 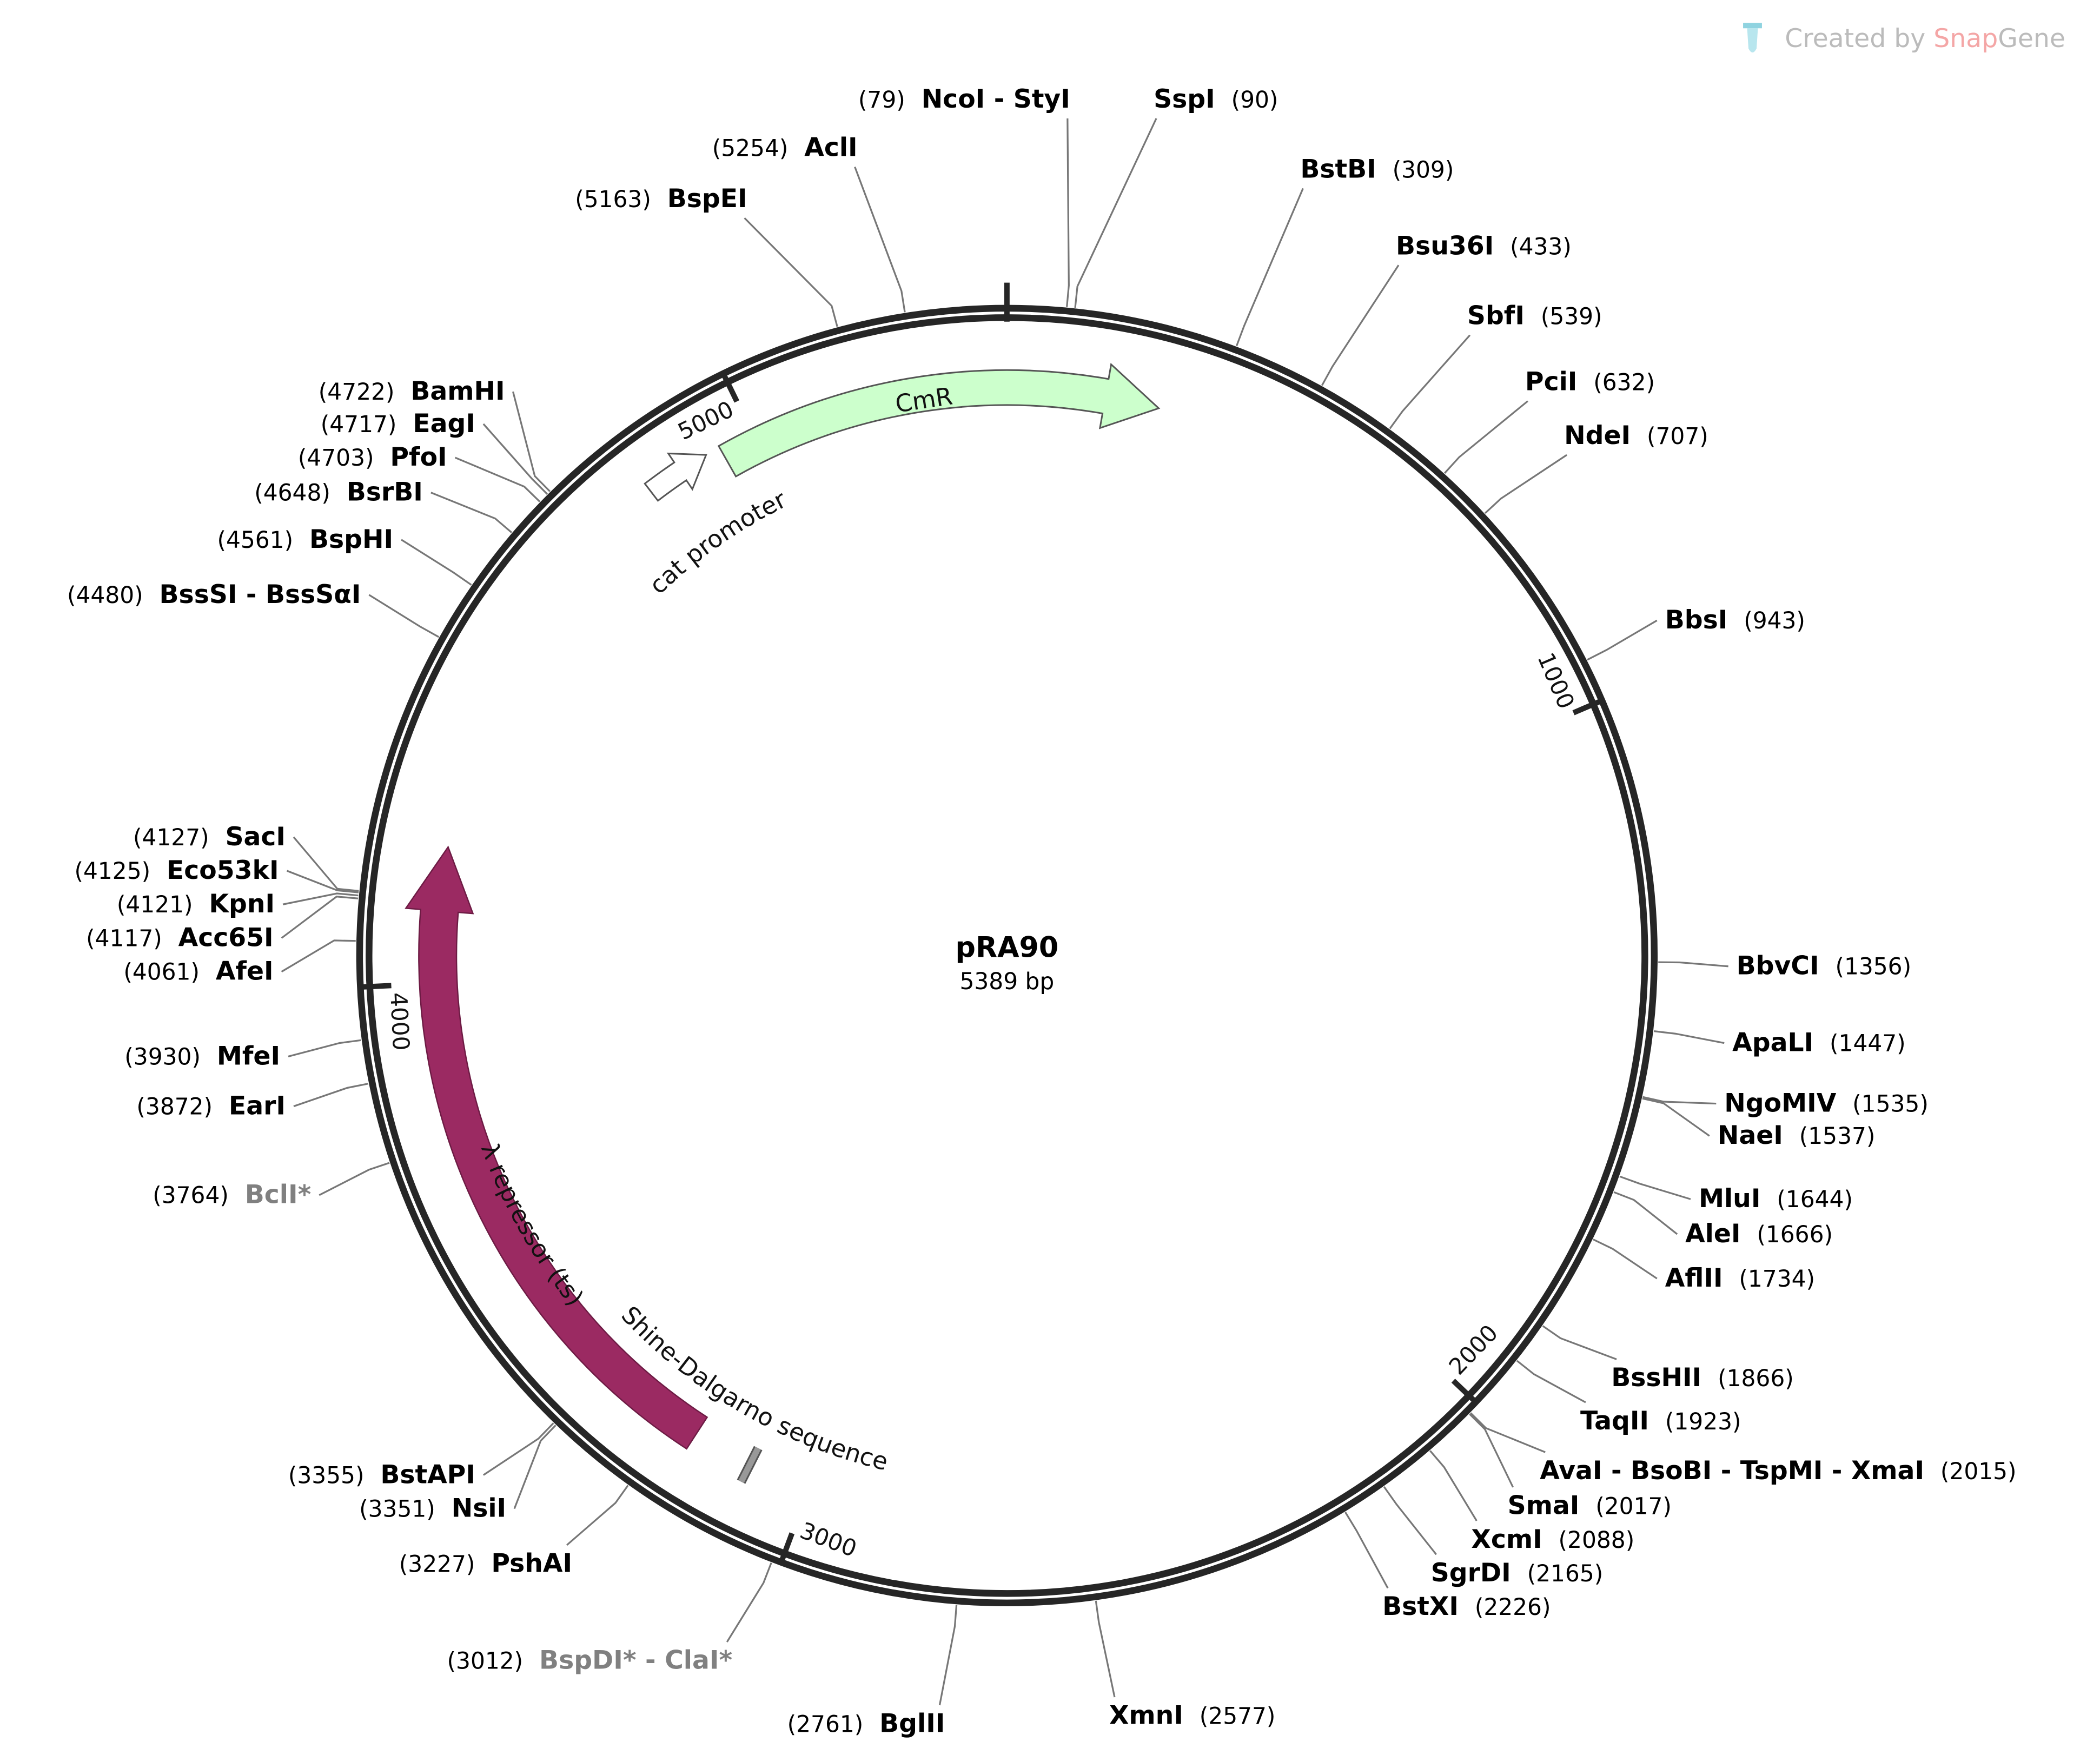 I want to click on enzyme-position: (1644), so click(x=1815, y=1199).